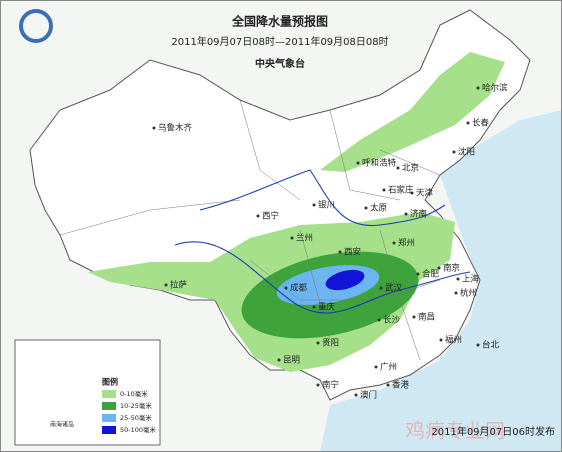  What do you see at coordinates (327, 307) in the screenshot?
I see `city-label: 重庆` at bounding box center [327, 307].